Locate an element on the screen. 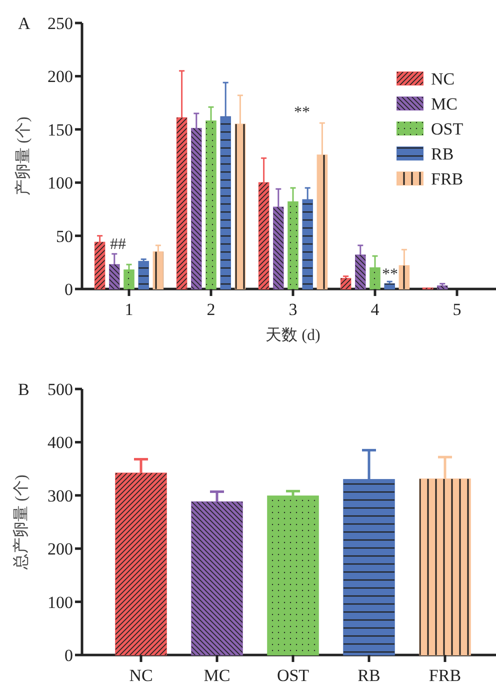  y-tick-label: 150 is located at coordinates (60, 130).